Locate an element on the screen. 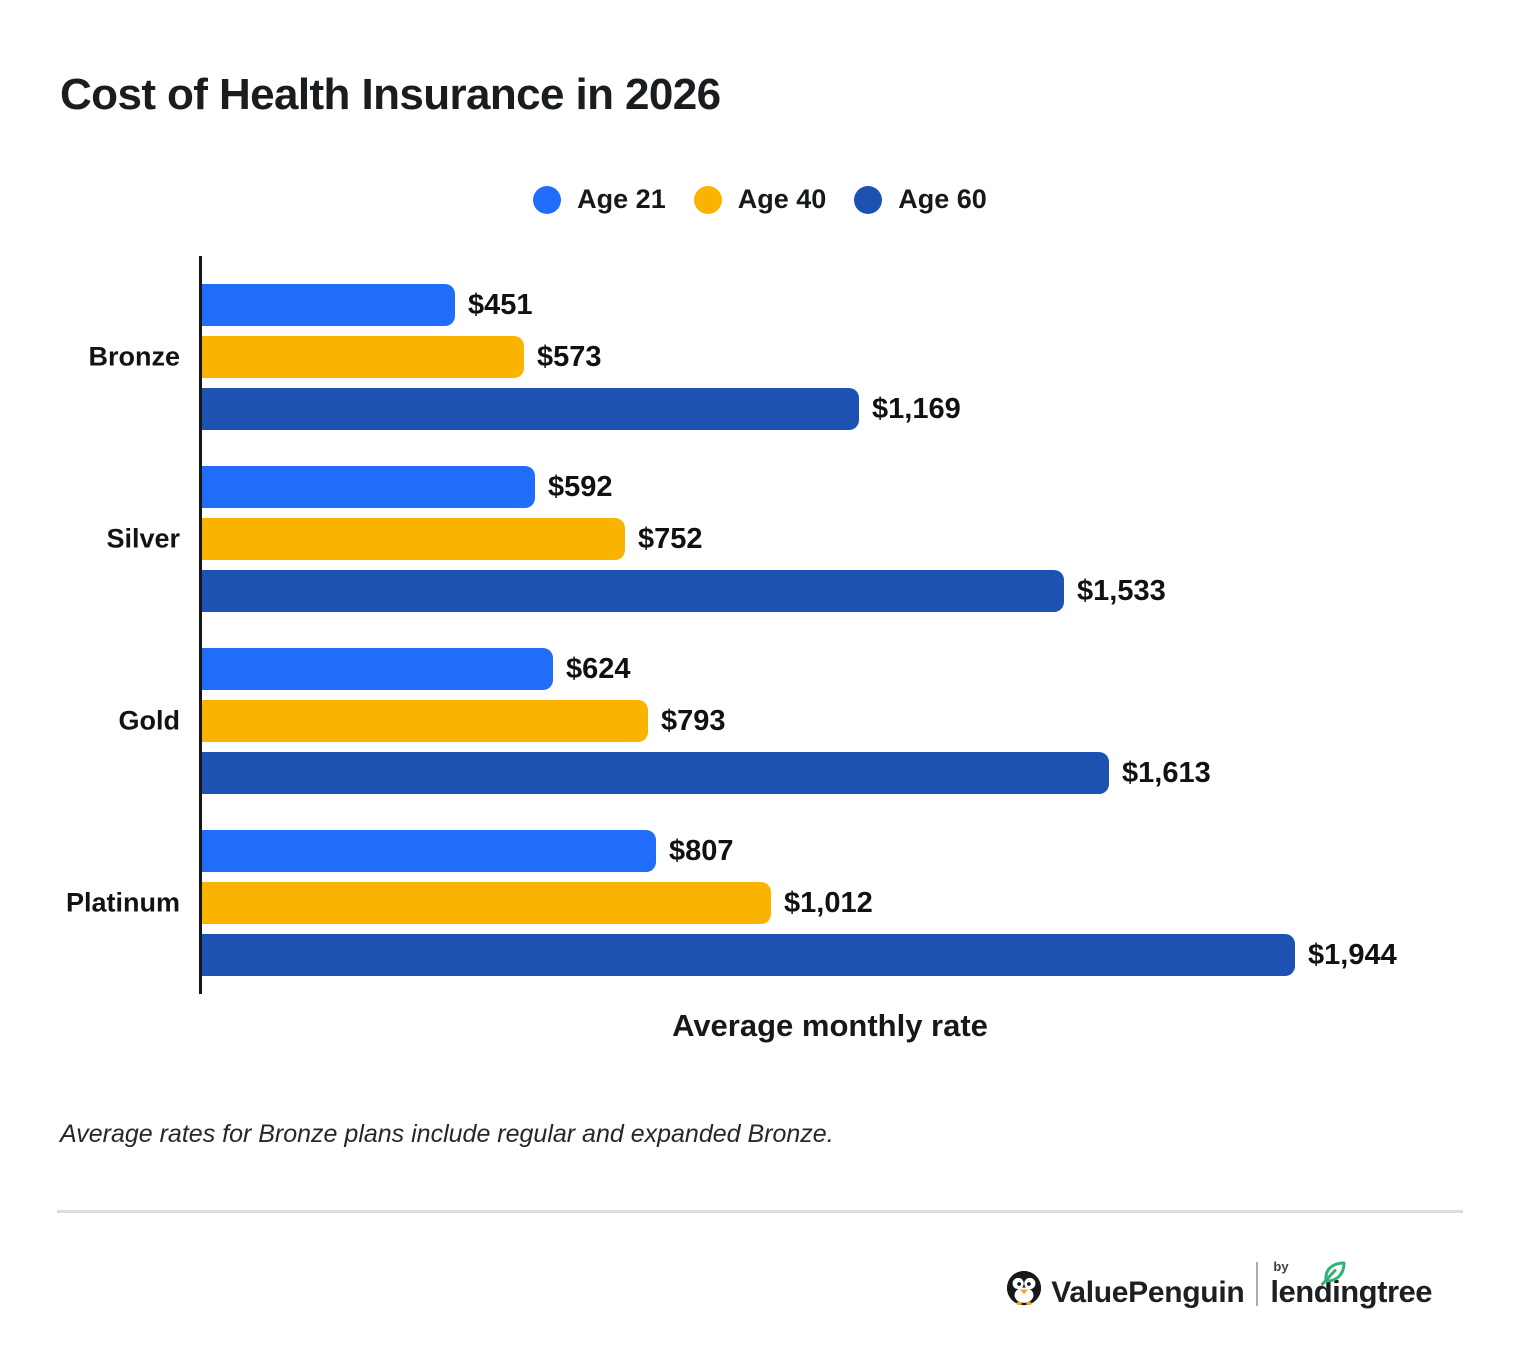 This screenshot has width=1520, height=1348. bar-row: $1,944 is located at coordinates (799, 955).